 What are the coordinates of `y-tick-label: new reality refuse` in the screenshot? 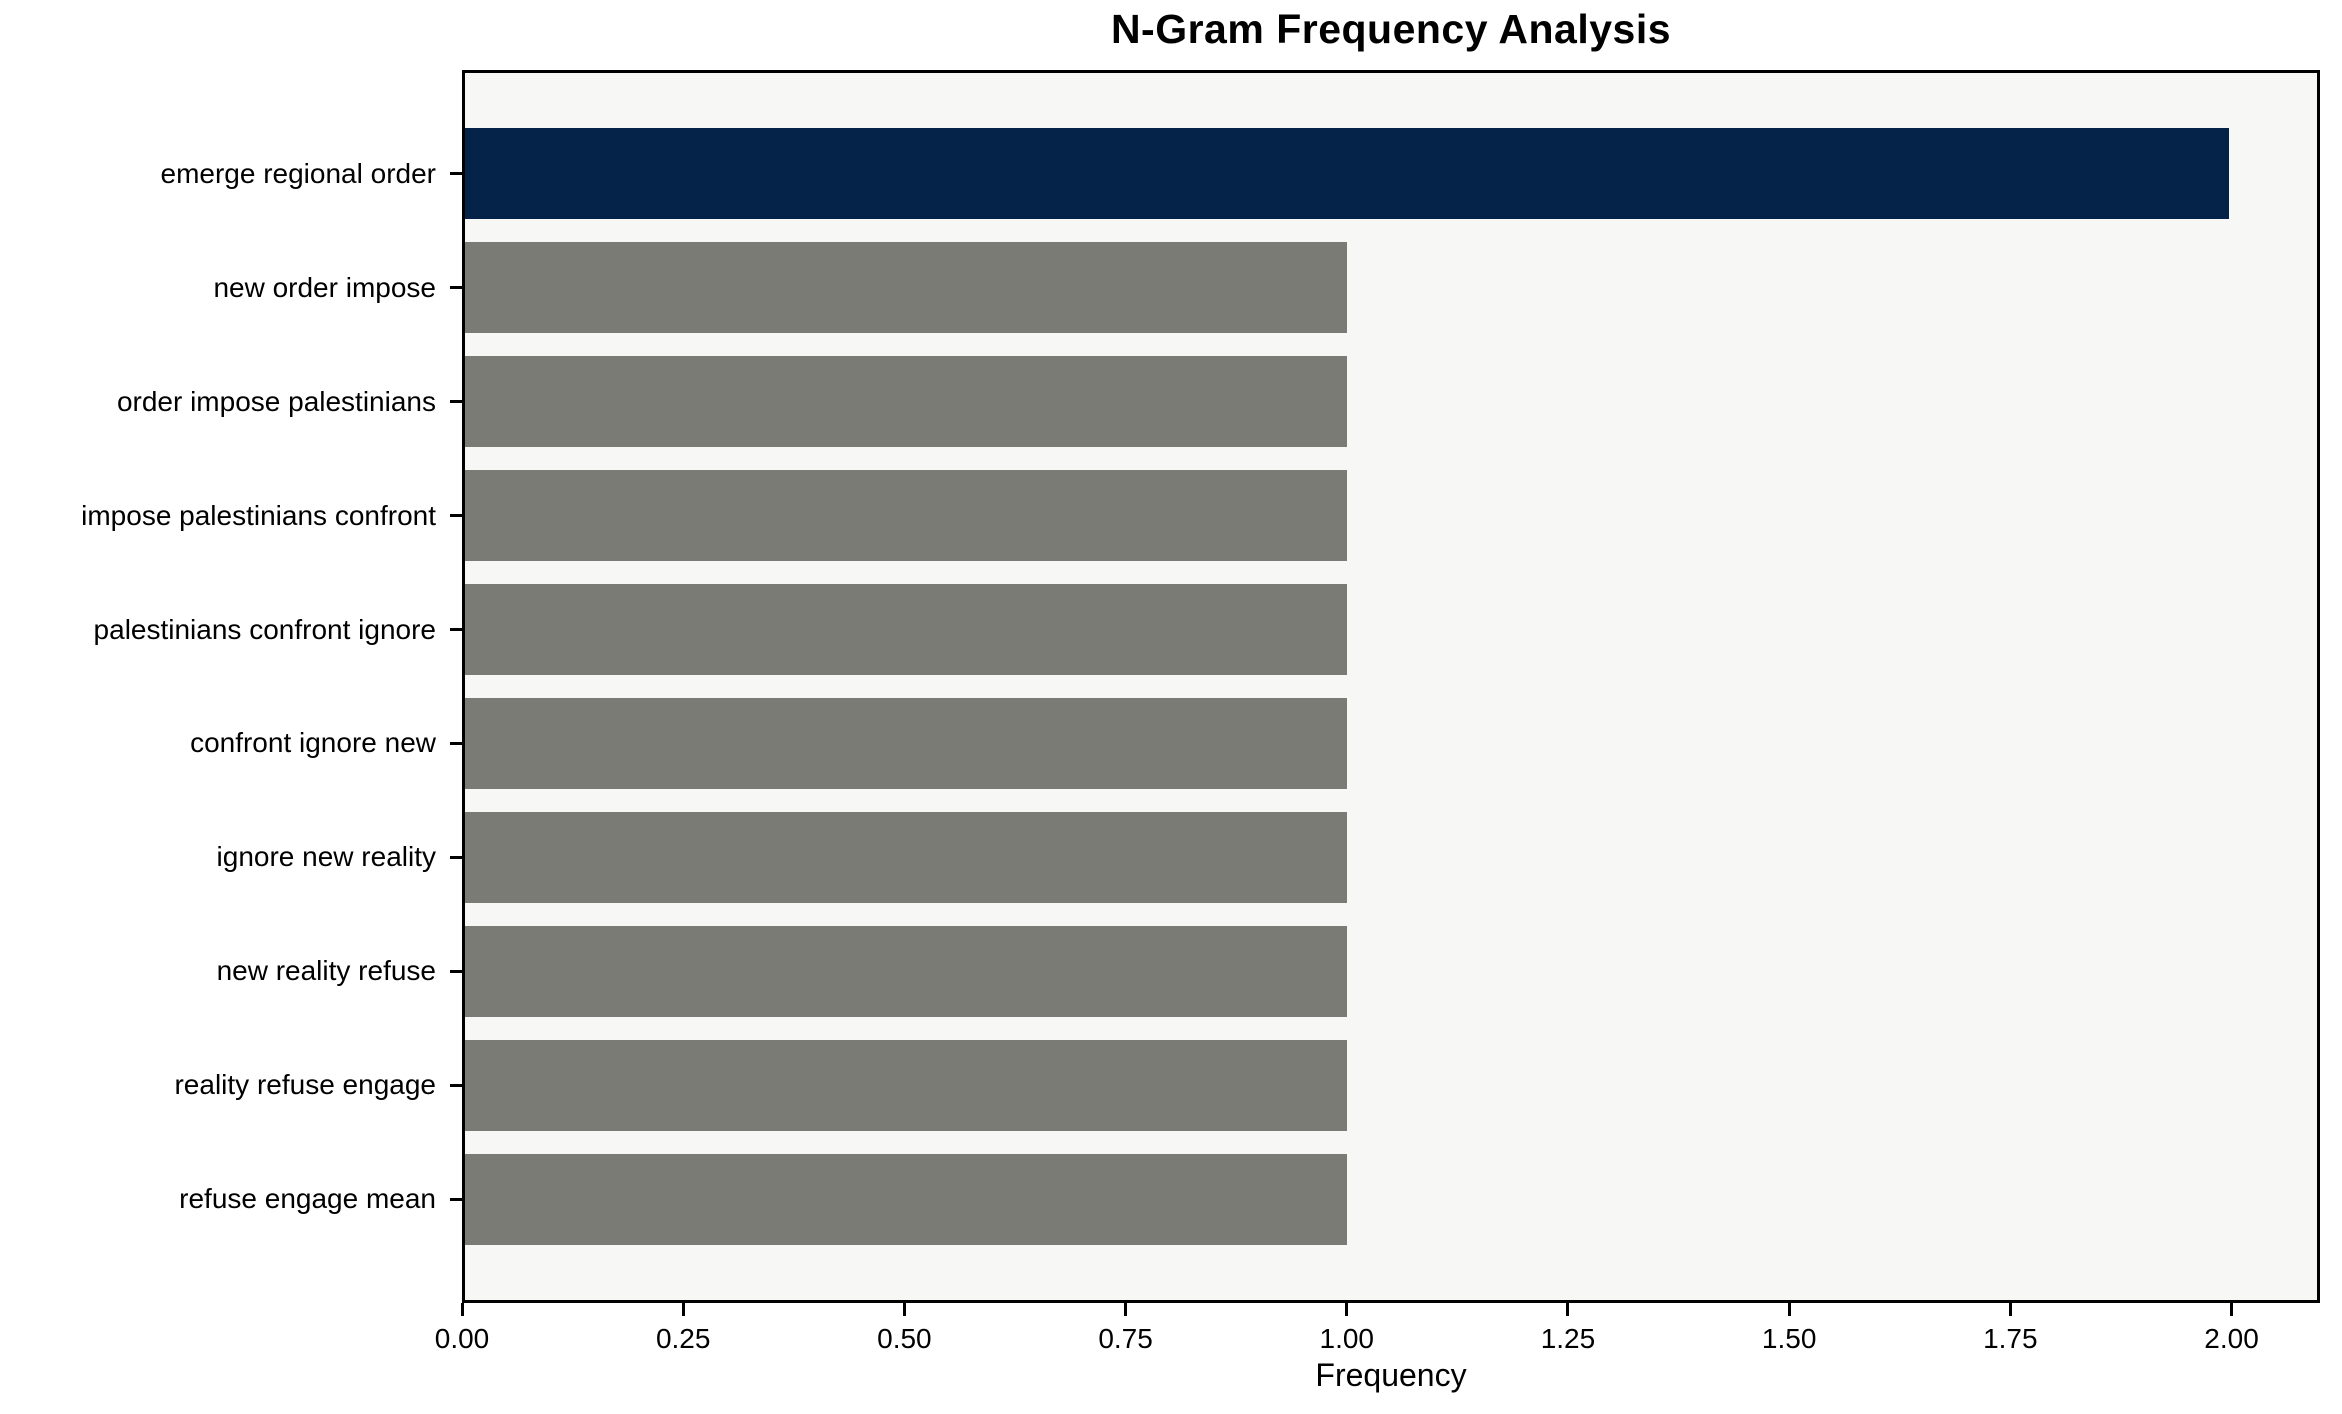 It's located at (326, 971).